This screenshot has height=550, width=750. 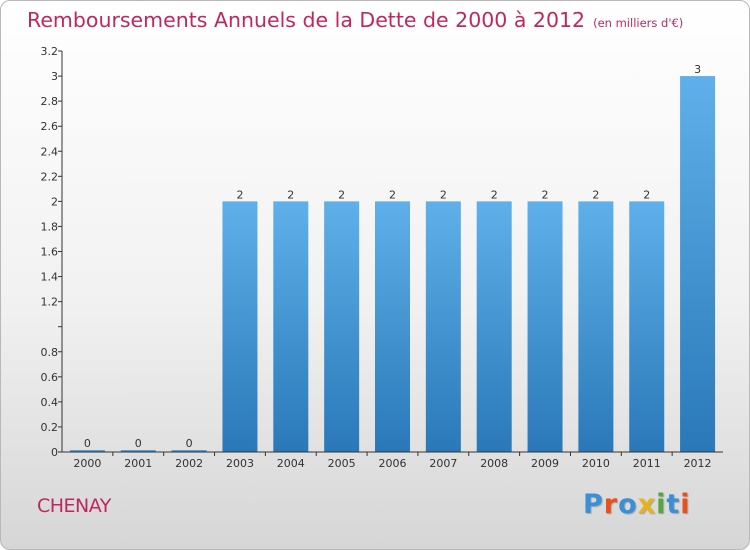 What do you see at coordinates (443, 463) in the screenshot?
I see `x-tick-label: 2007` at bounding box center [443, 463].